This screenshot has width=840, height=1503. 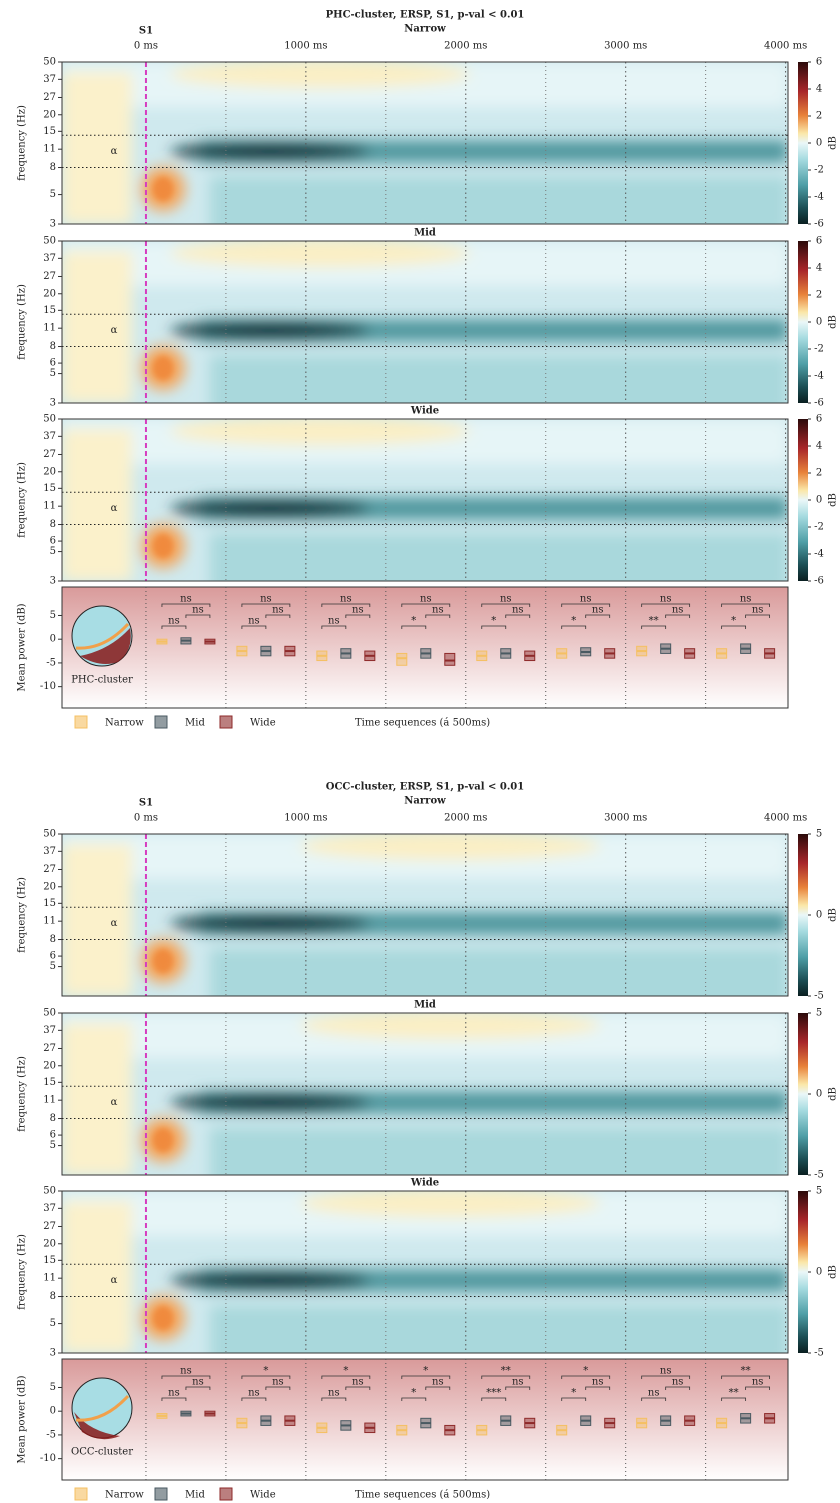 I want to click on event-label: S1, so click(x=146, y=31).